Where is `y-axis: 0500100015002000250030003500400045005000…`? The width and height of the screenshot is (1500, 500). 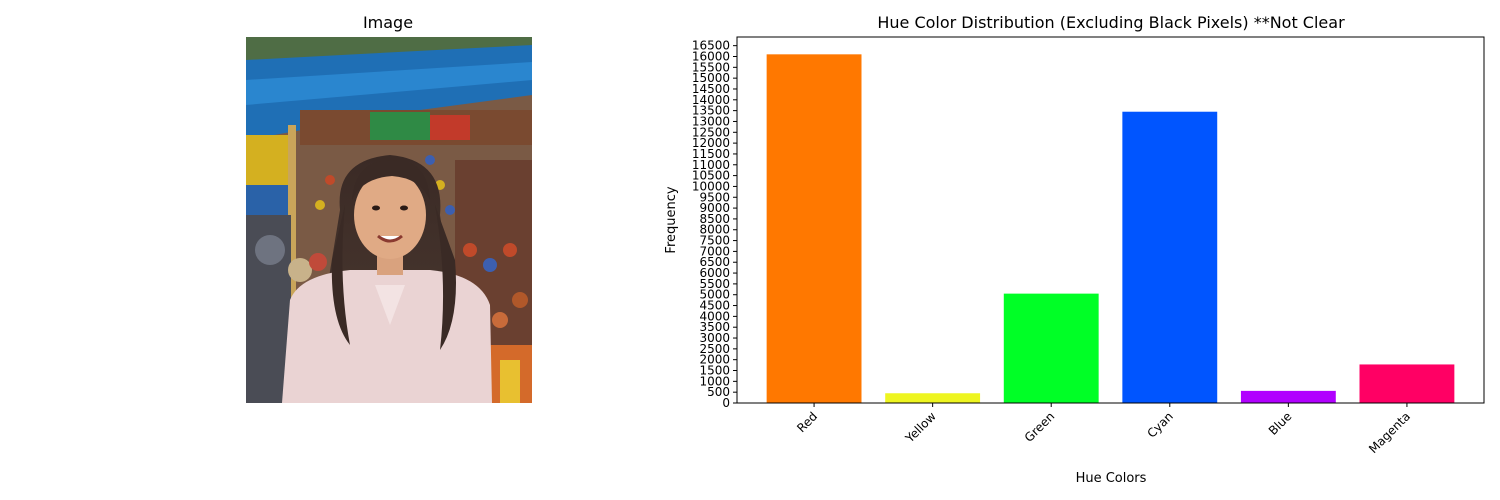 y-axis: 0500100015002000250030003500400045005000… is located at coordinates (714, 224).